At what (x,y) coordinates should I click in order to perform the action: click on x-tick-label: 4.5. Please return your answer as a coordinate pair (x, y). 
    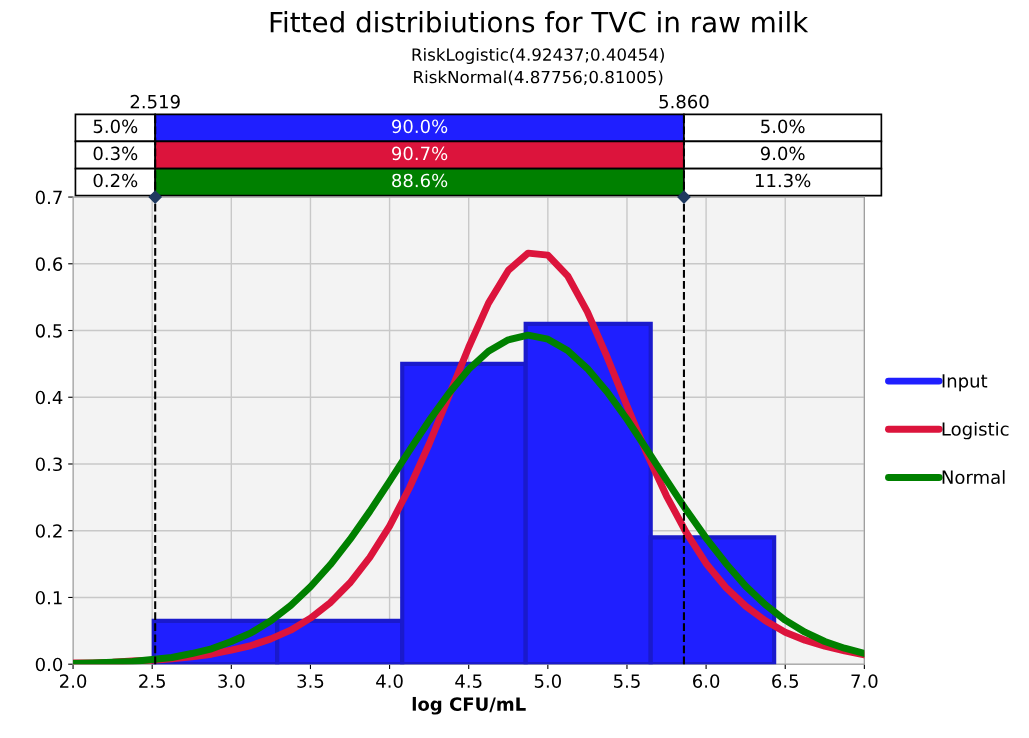
    Looking at the image, I should click on (468, 681).